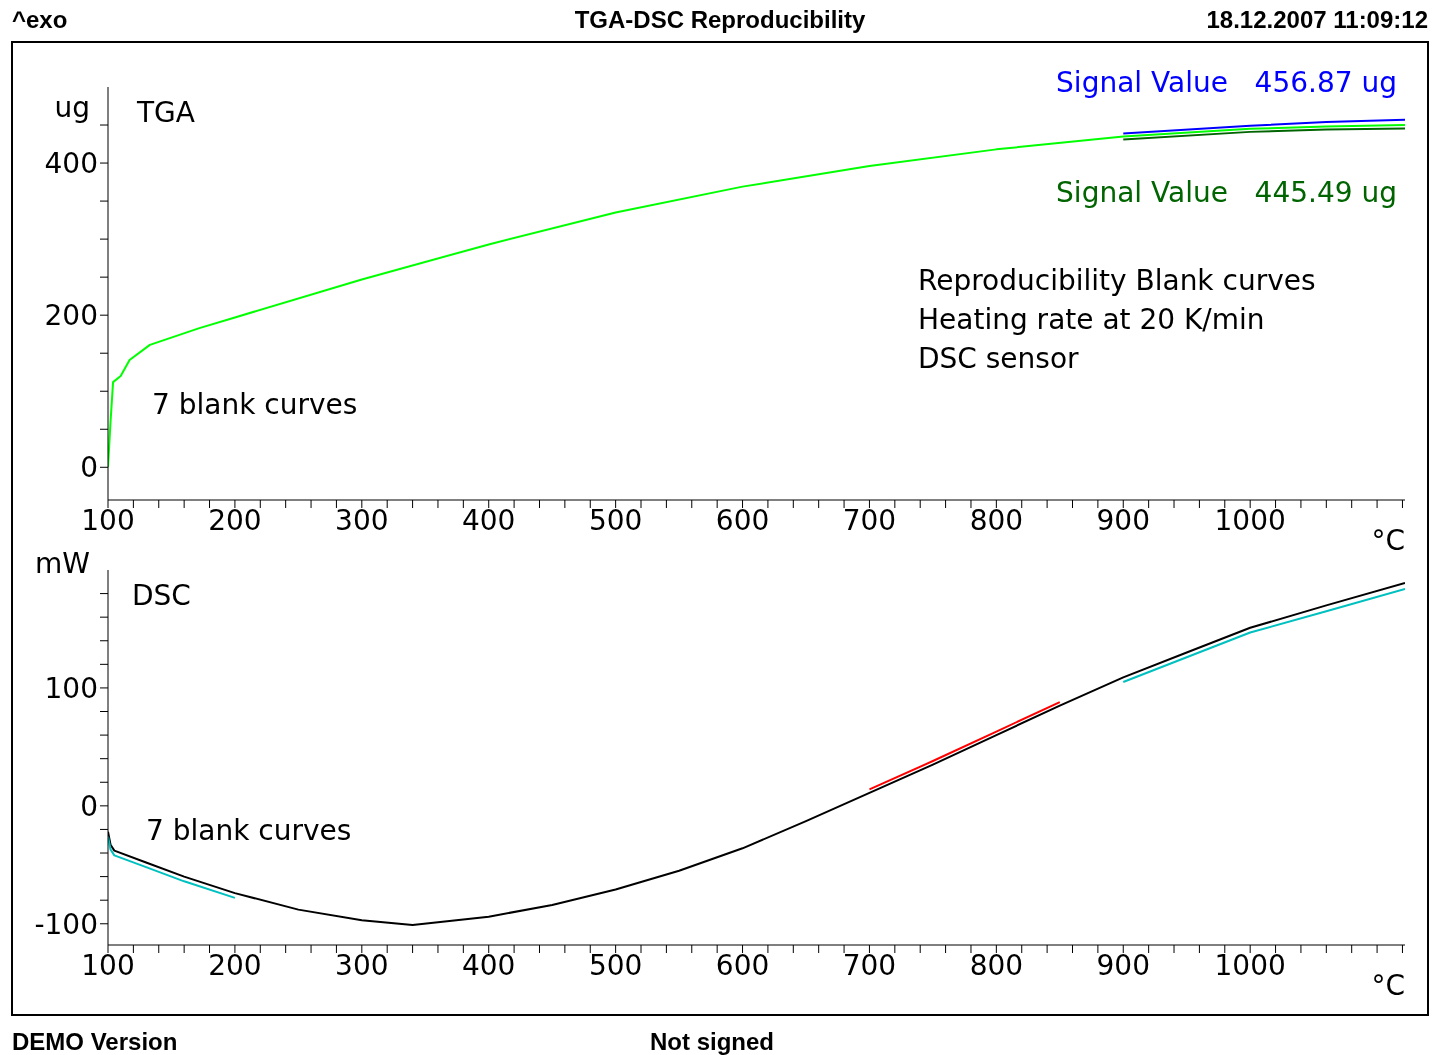 This screenshot has height=1055, width=1433. Describe the element at coordinates (71, 688) in the screenshot. I see `y-tick-label: 100` at that location.